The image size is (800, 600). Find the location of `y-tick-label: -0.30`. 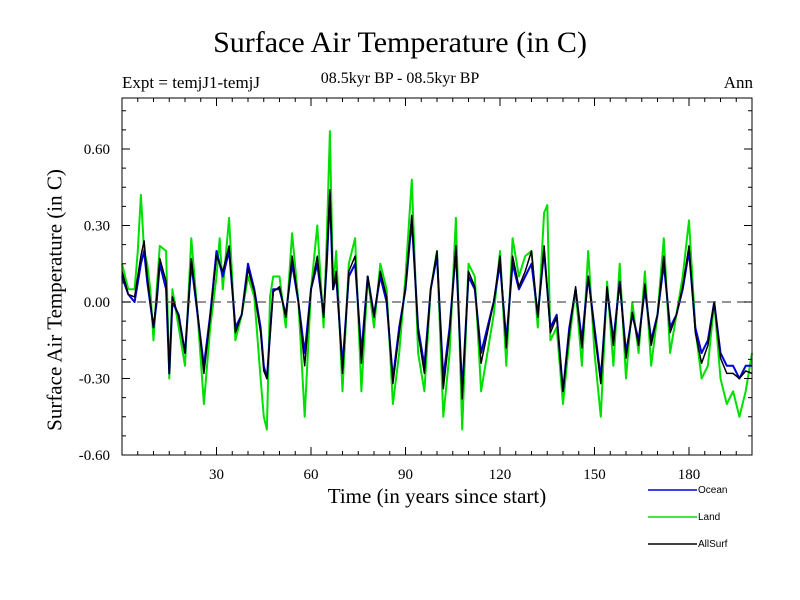

y-tick-label: -0.30 is located at coordinates (94, 380).